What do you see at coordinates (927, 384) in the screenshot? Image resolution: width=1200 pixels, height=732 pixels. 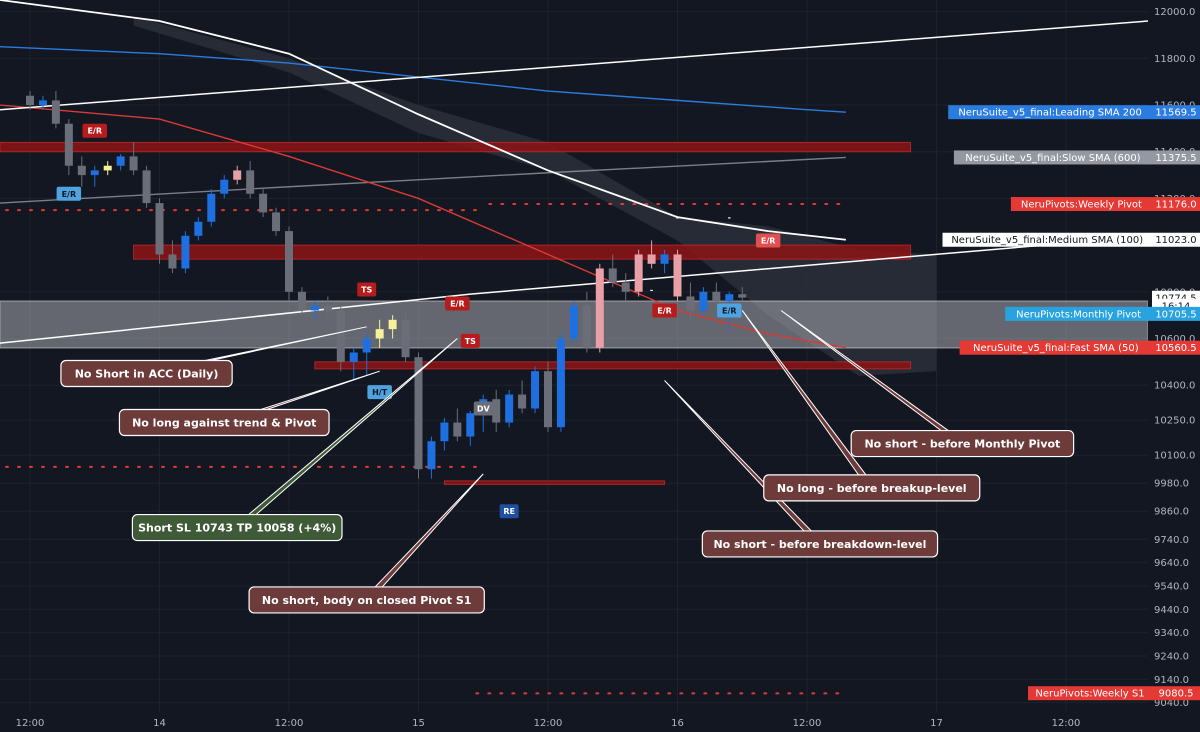 I see `annotation-callout: No short - before Monthly Pivot` at bounding box center [927, 384].